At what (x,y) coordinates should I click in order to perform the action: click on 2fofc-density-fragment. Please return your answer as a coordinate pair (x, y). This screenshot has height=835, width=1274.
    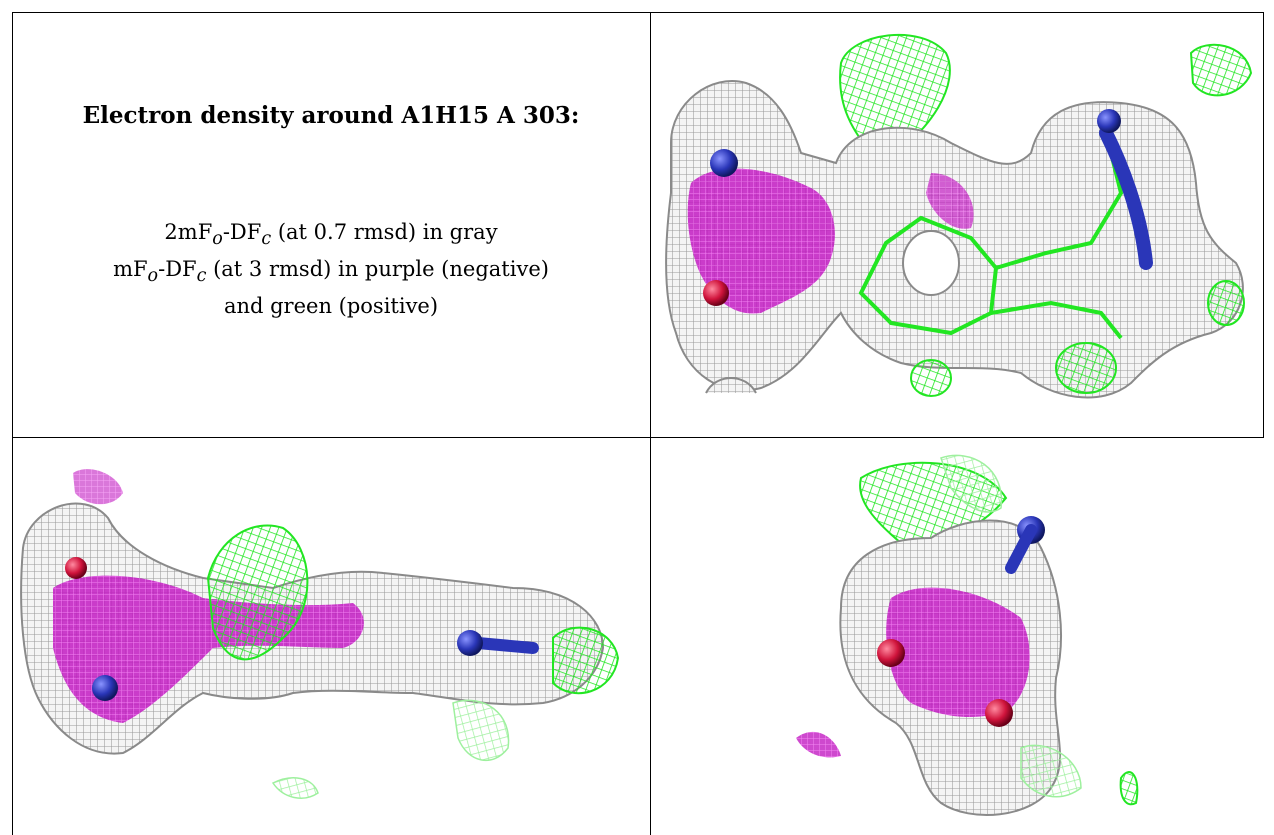
    Looking at the image, I should click on (731, 385).